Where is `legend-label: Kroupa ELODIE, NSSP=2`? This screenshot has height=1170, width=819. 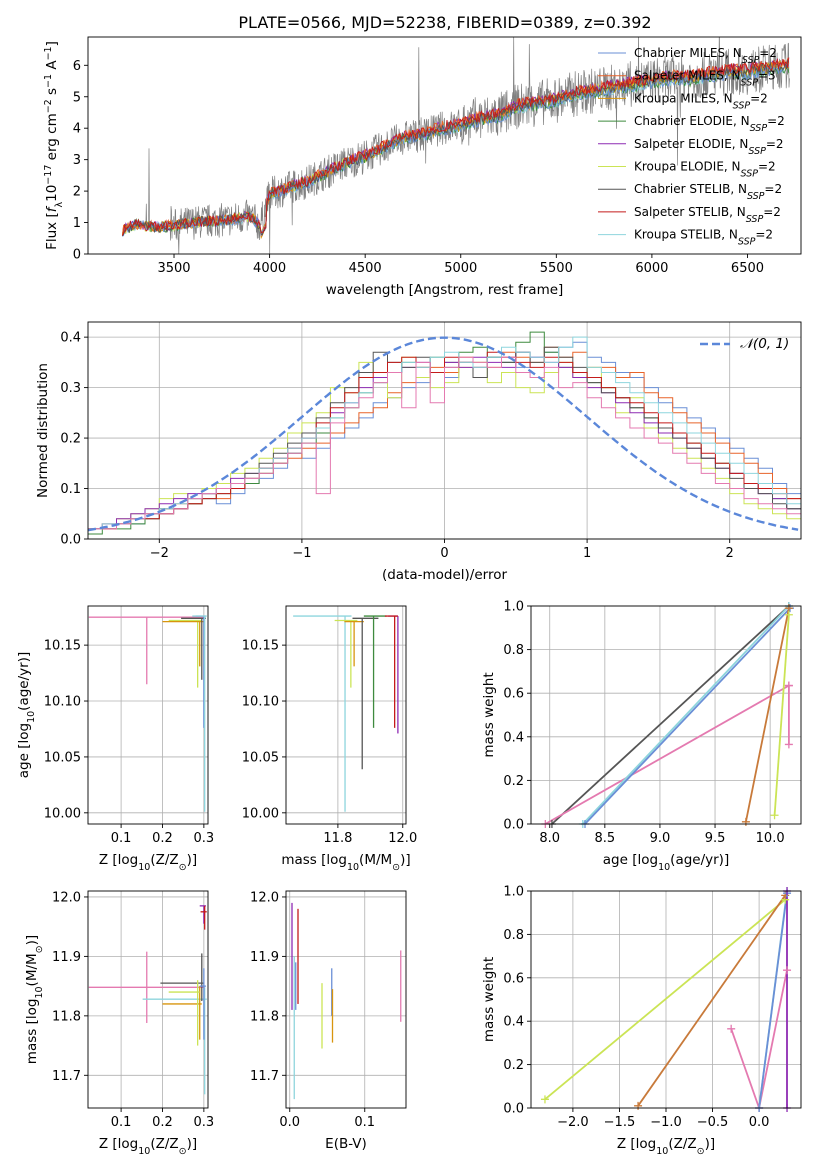 legend-label: Kroupa ELODIE, NSSP=2 is located at coordinates (705, 170).